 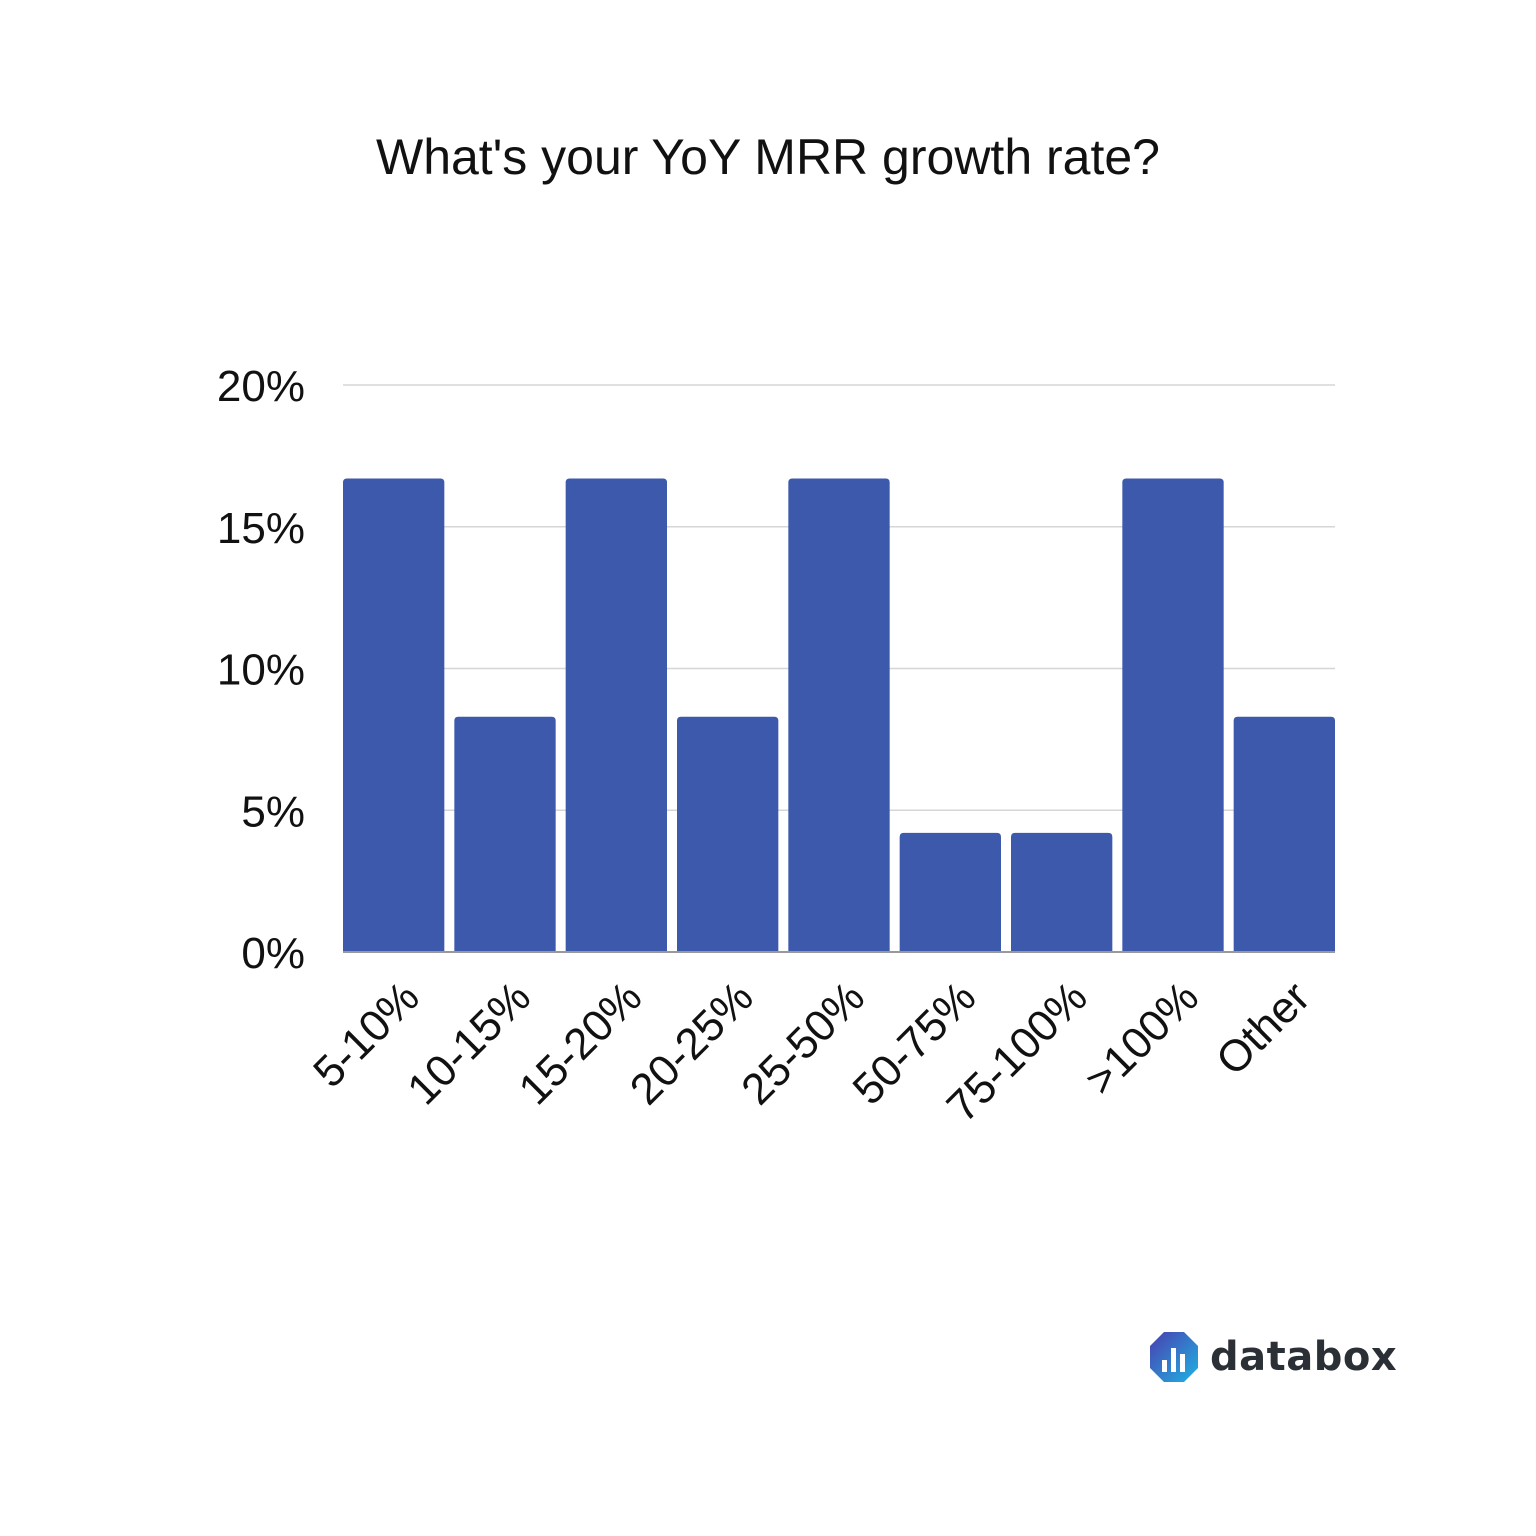 I want to click on databox-logo-icon, so click(x=1174, y=1357).